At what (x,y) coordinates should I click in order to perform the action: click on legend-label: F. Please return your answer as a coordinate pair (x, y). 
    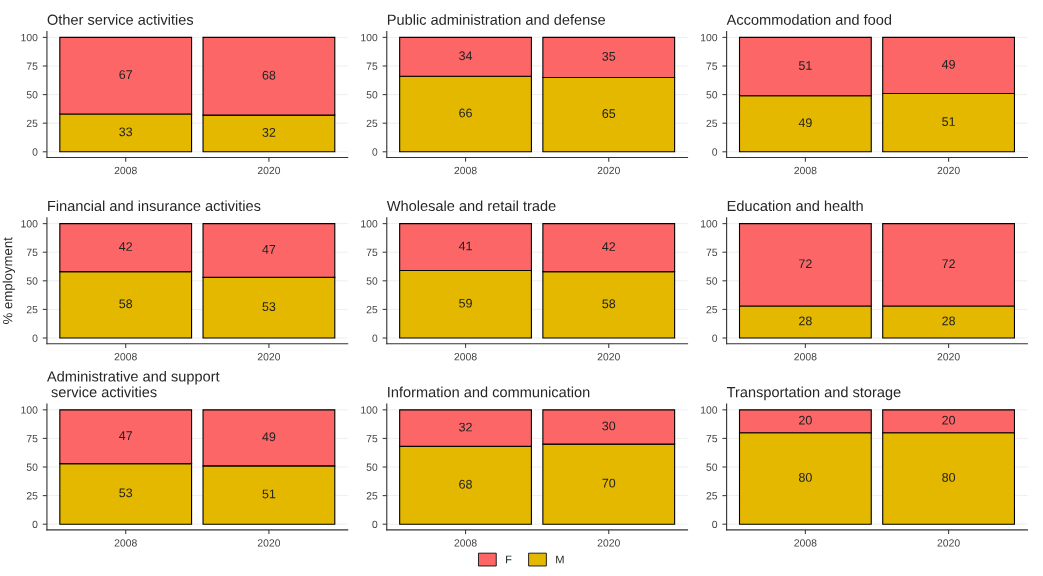
    Looking at the image, I should click on (509, 559).